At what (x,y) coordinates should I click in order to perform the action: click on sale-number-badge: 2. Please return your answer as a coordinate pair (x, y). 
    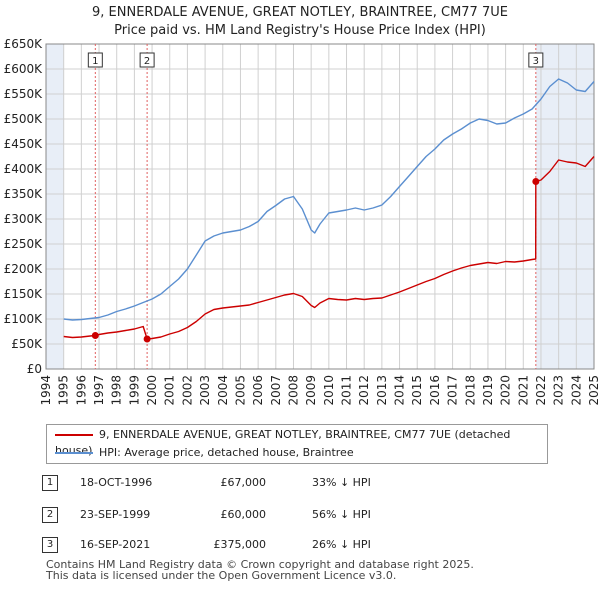
    Looking at the image, I should click on (50, 515).